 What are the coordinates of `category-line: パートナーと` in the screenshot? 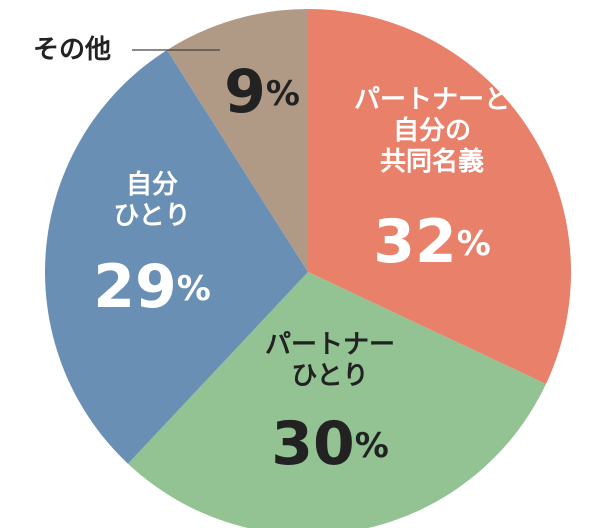 It's located at (432, 100).